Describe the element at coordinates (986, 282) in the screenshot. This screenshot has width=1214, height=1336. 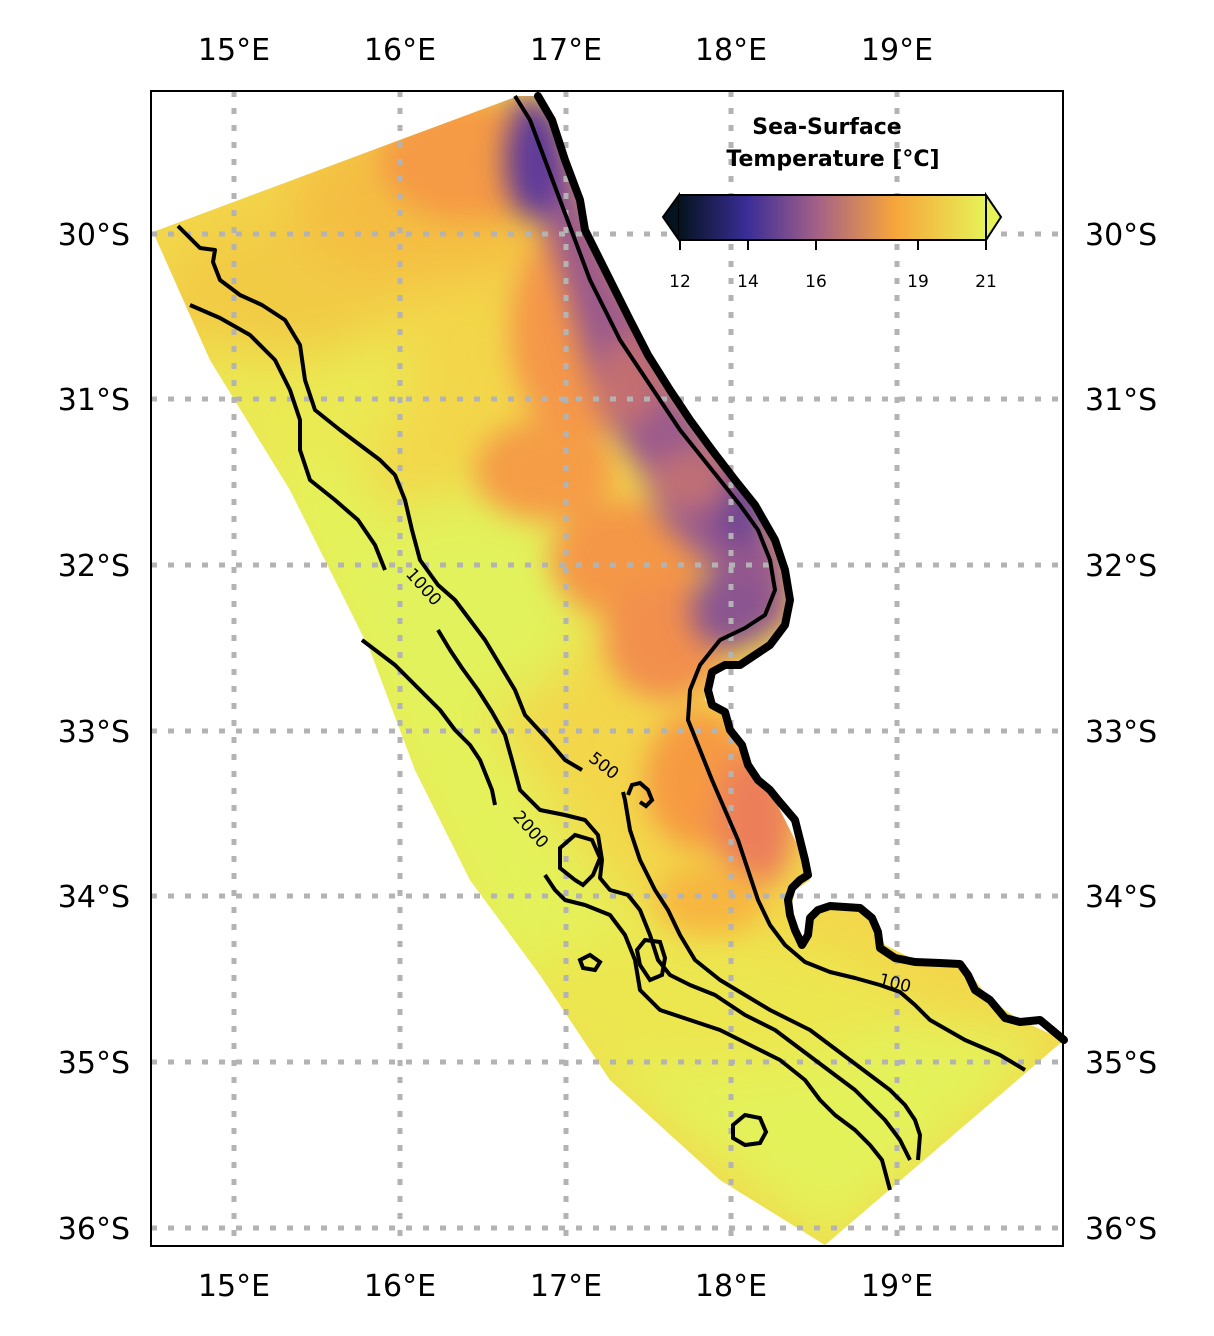
I see `colorbar-tick-21: 21` at that location.